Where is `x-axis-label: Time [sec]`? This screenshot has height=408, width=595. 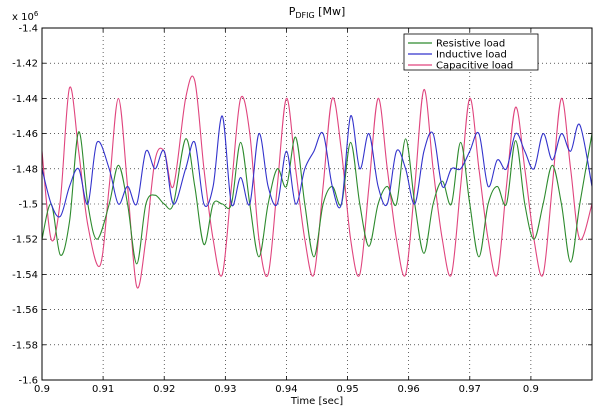
x-axis-label: Time [sec] is located at coordinates (316, 401).